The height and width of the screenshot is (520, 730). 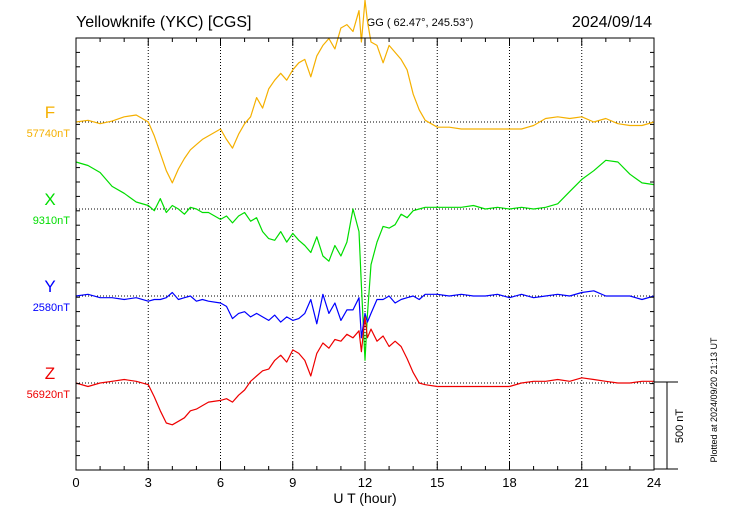 I want to click on x-tick-label: 12, so click(x=365, y=482).